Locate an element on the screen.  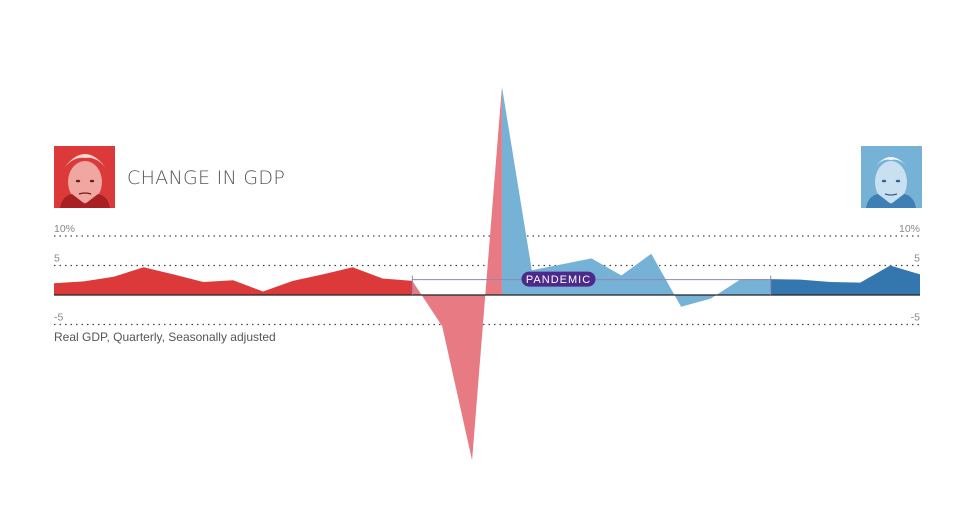
y-tick-label-left: 10% is located at coordinates (64, 229).